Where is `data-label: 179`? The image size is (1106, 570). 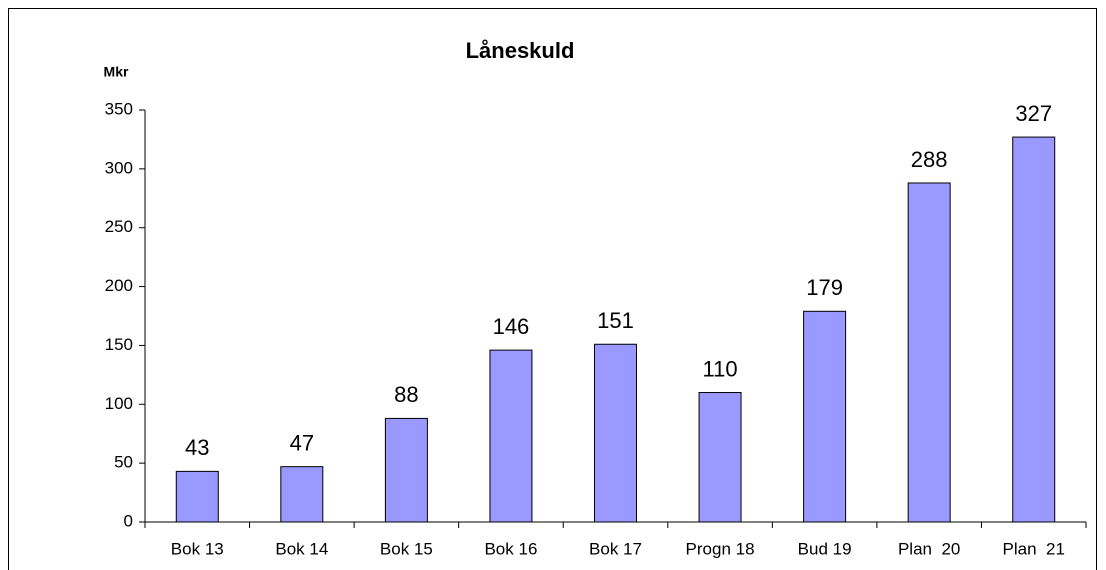
data-label: 179 is located at coordinates (824, 287).